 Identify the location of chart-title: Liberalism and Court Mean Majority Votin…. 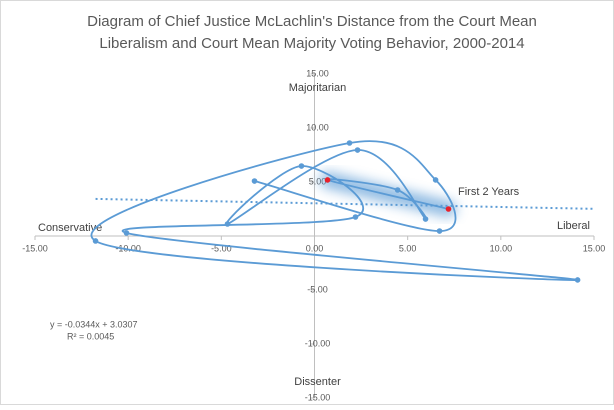
(311, 43).